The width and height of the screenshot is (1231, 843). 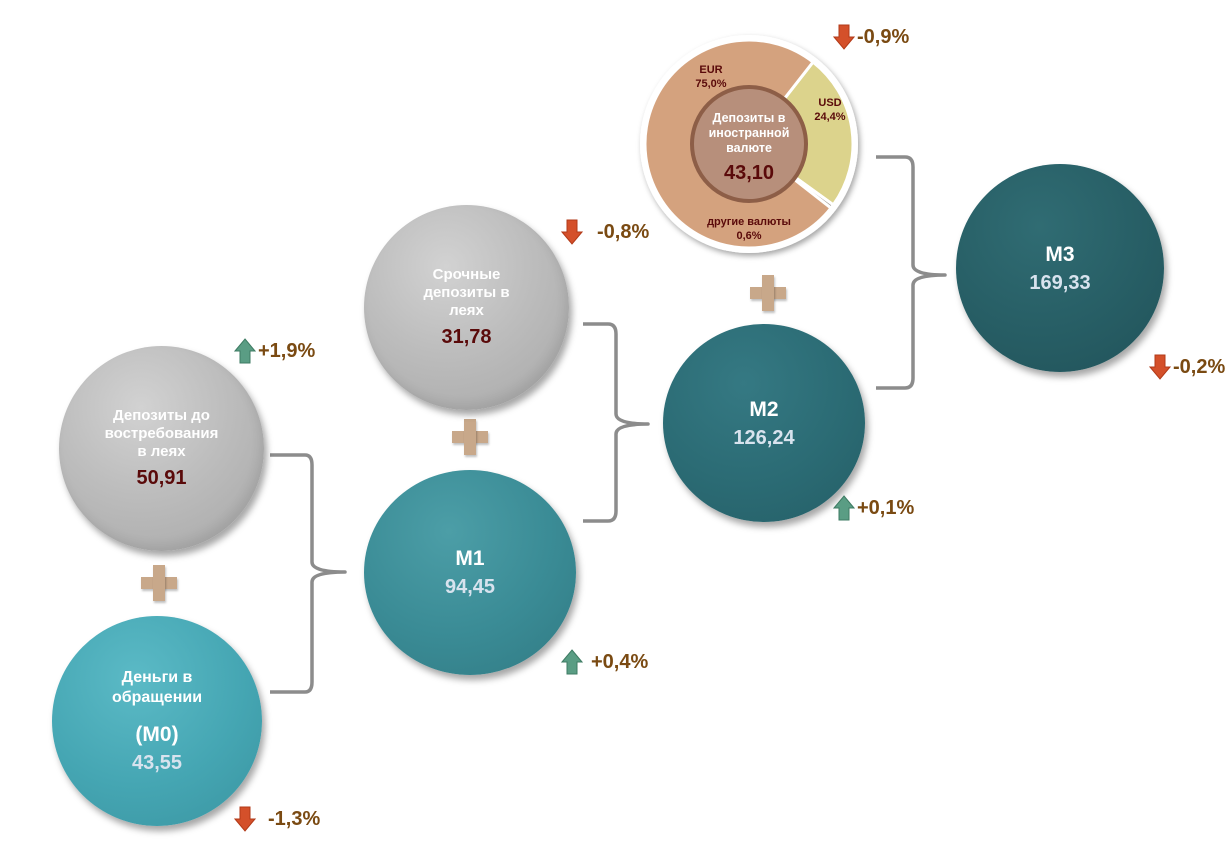 I want to click on m0-label-1: Деньги в, so click(x=157, y=677).